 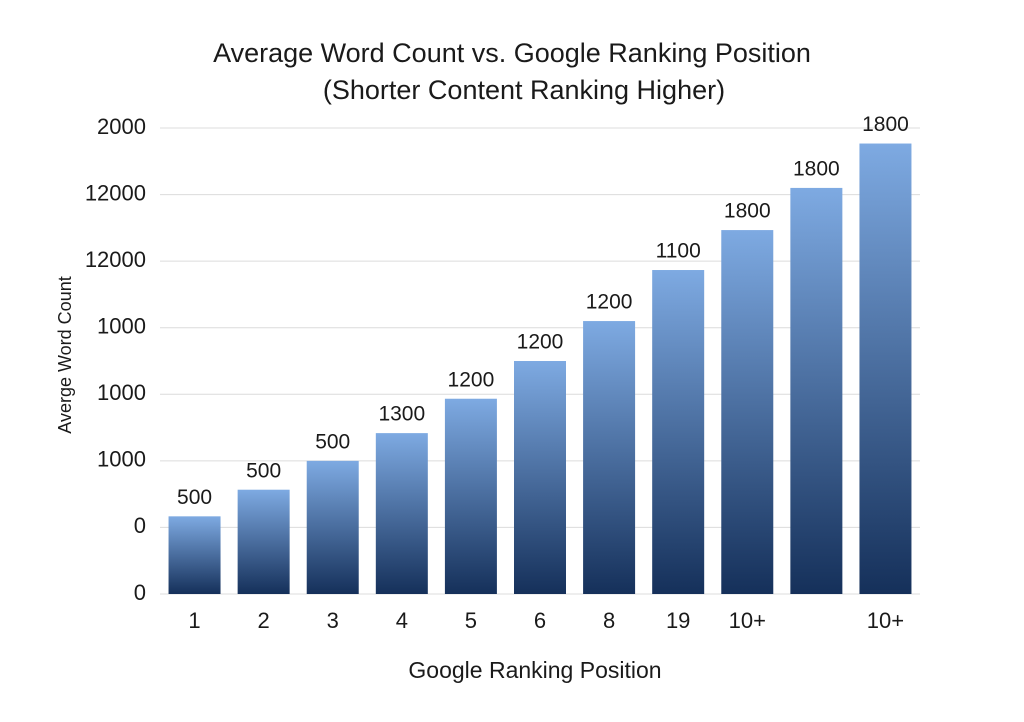 What do you see at coordinates (121, 126) in the screenshot?
I see `y-tick-label: 2000` at bounding box center [121, 126].